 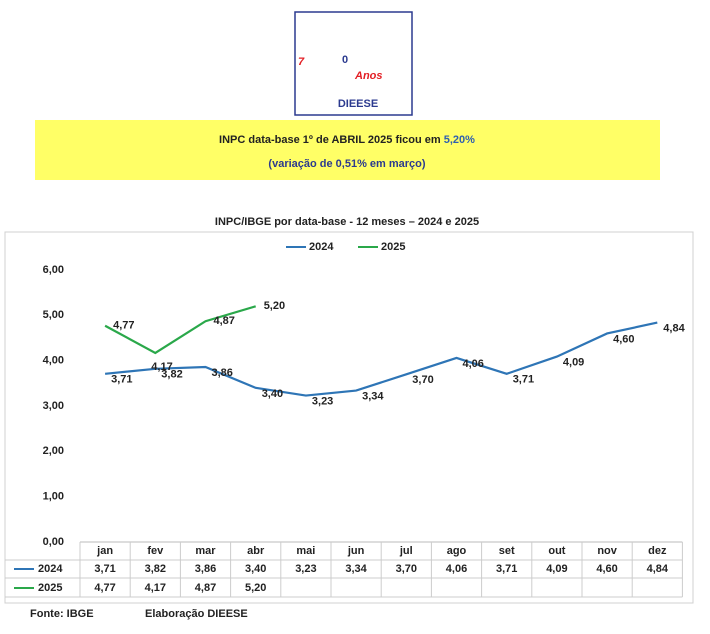 What do you see at coordinates (674, 328) in the screenshot?
I see `data-label: 4,84` at bounding box center [674, 328].